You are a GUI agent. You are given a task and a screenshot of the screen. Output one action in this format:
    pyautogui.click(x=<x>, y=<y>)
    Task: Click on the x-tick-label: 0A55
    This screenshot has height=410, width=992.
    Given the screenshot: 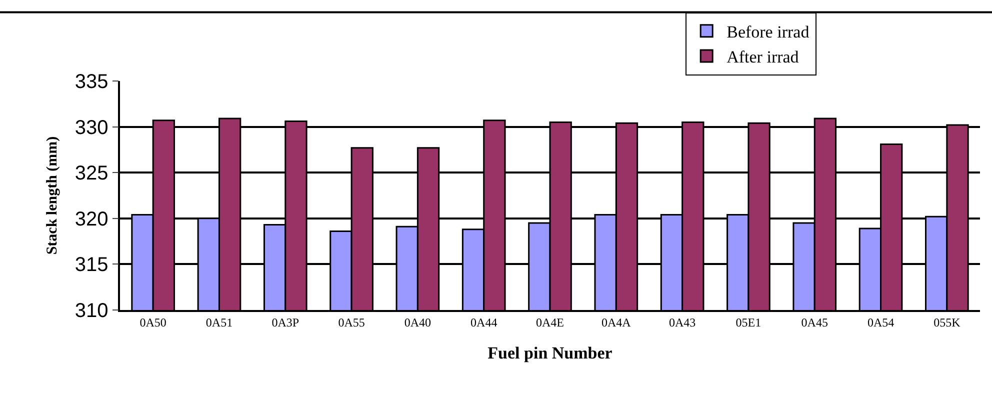 What is the action you would take?
    pyautogui.click(x=351, y=322)
    